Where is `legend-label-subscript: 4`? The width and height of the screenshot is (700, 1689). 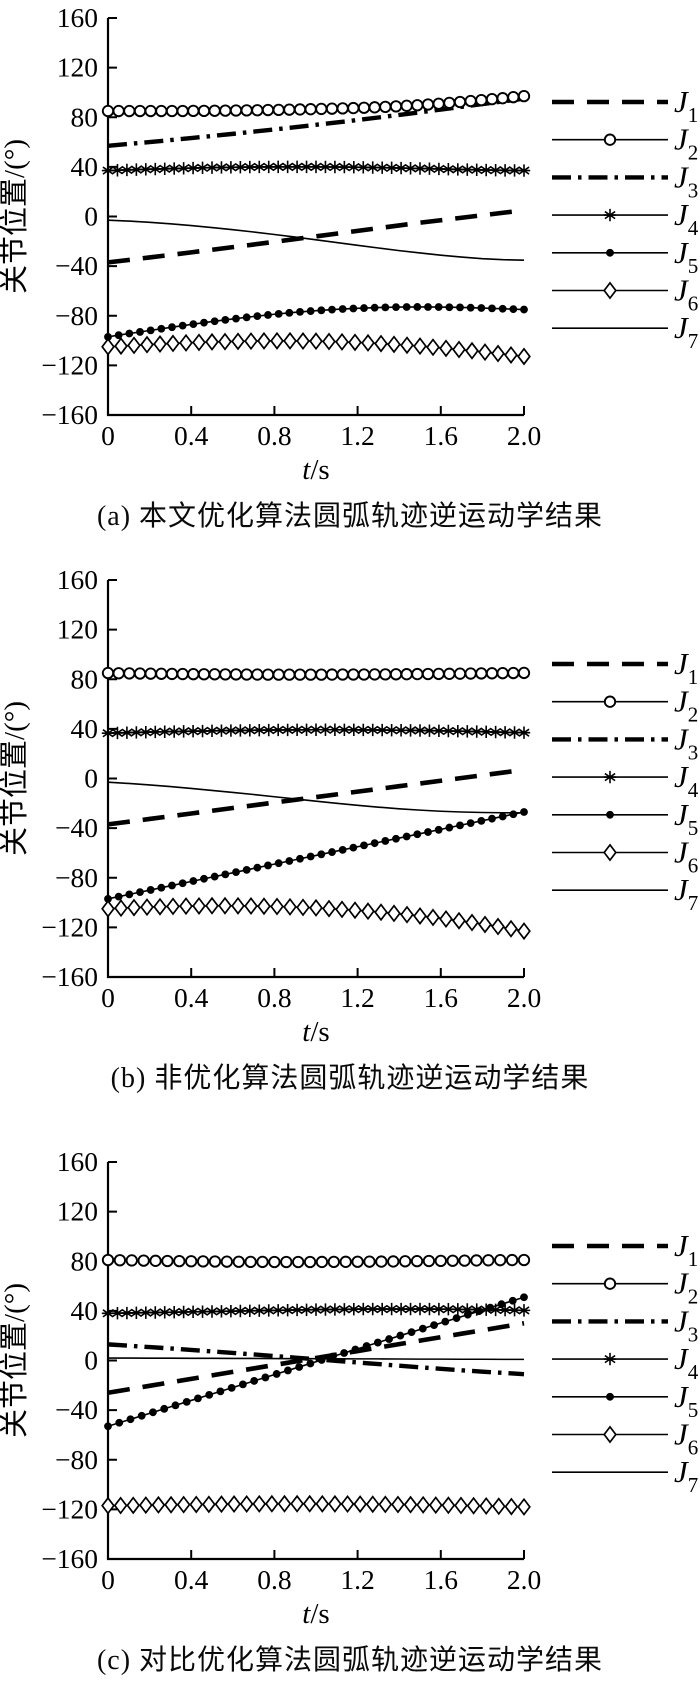 legend-label-subscript: 4 is located at coordinates (693, 790).